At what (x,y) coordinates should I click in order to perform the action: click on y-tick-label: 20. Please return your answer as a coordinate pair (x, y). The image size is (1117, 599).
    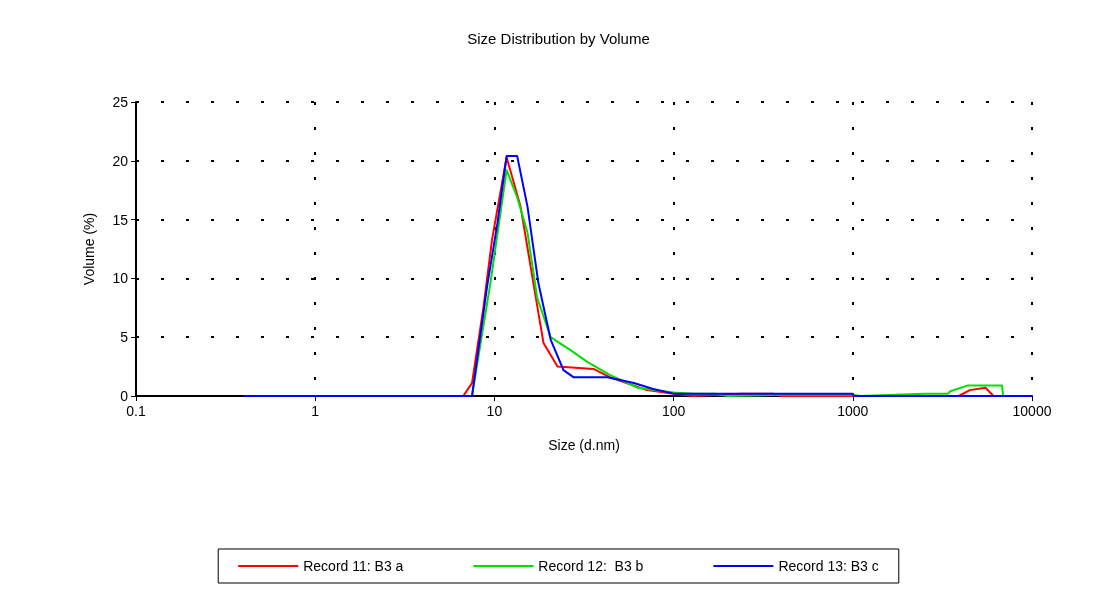
    Looking at the image, I should click on (120, 160).